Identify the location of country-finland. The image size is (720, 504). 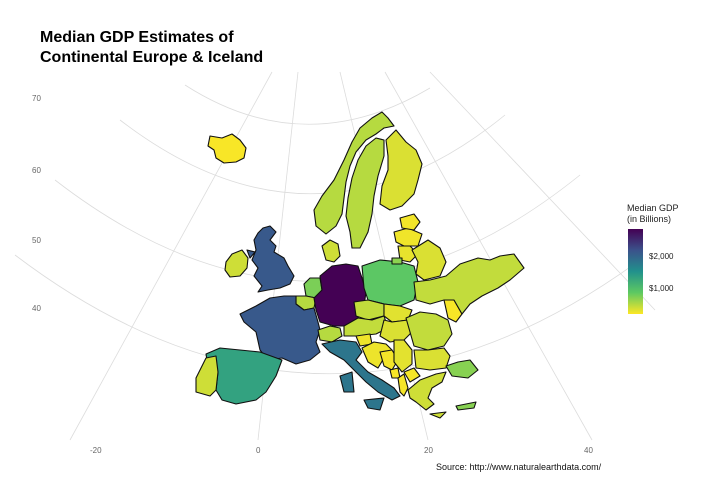
(401, 170).